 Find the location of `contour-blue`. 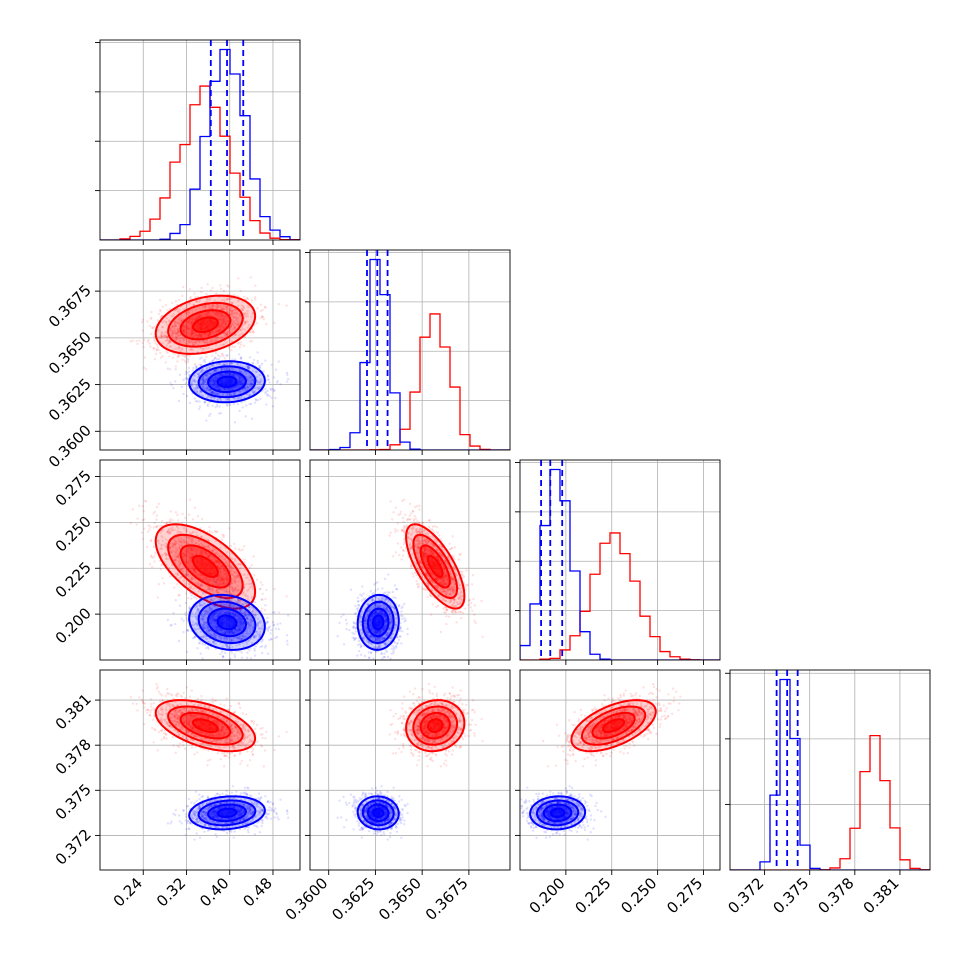

contour-blue is located at coordinates (227, 382).